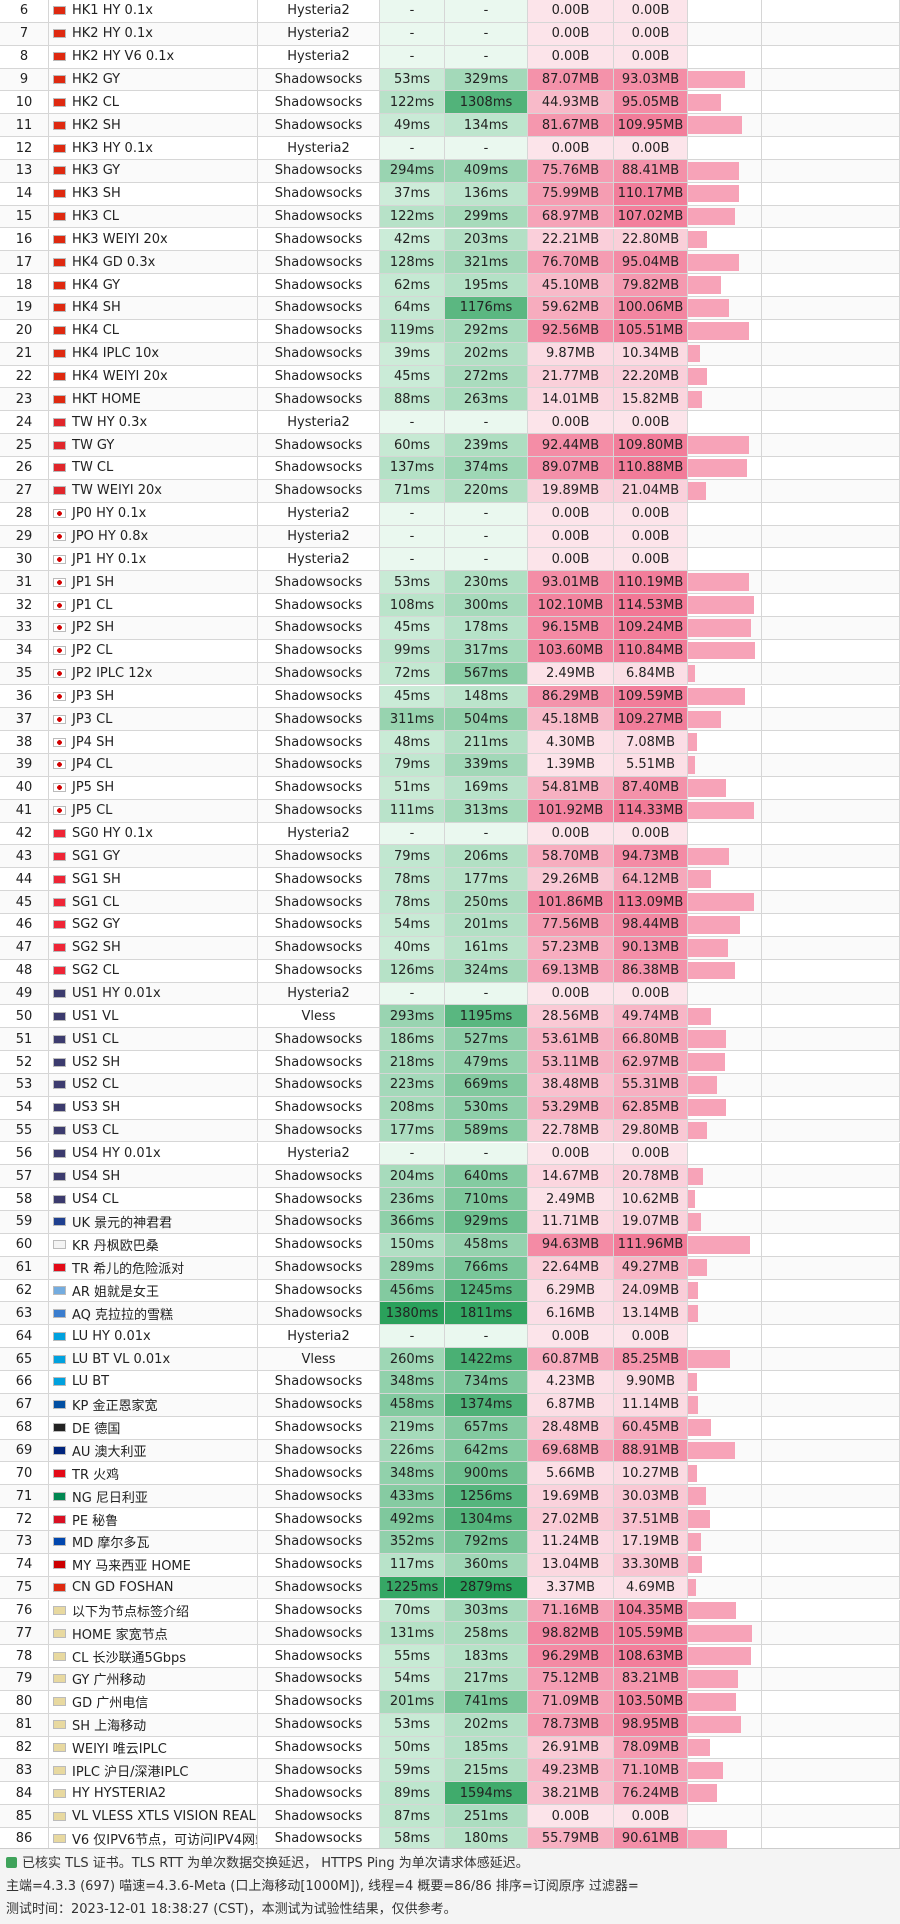  Describe the element at coordinates (412, 1062) in the screenshot. I see `cell-text: 218ms` at that location.